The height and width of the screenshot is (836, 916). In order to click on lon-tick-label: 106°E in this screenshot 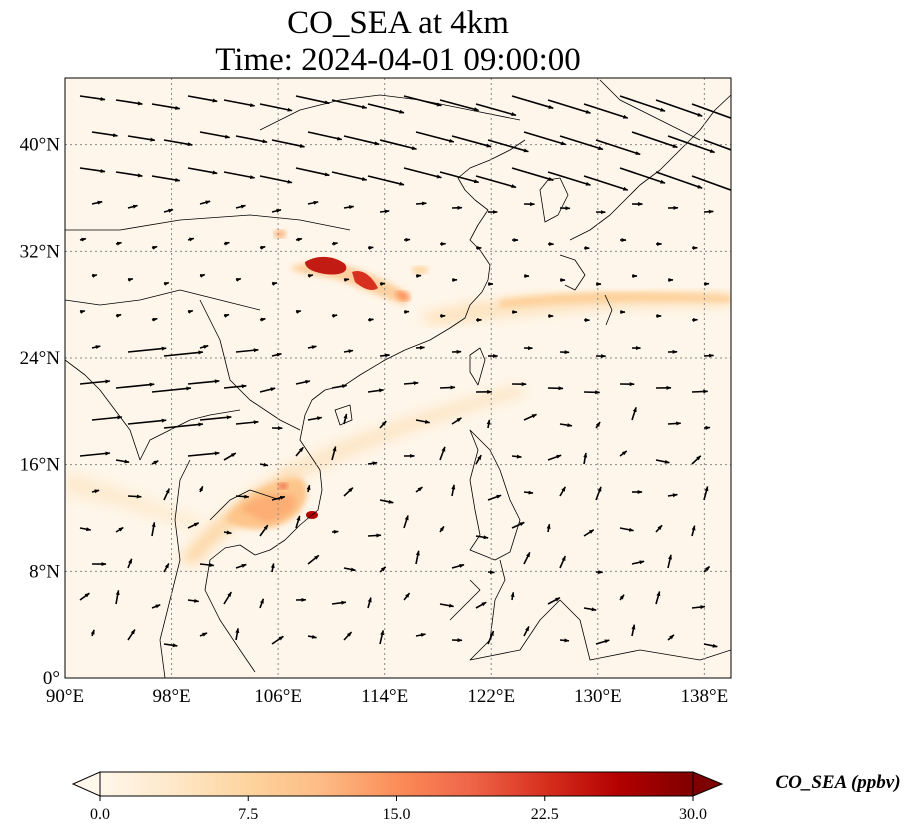, I will do `click(278, 696)`.